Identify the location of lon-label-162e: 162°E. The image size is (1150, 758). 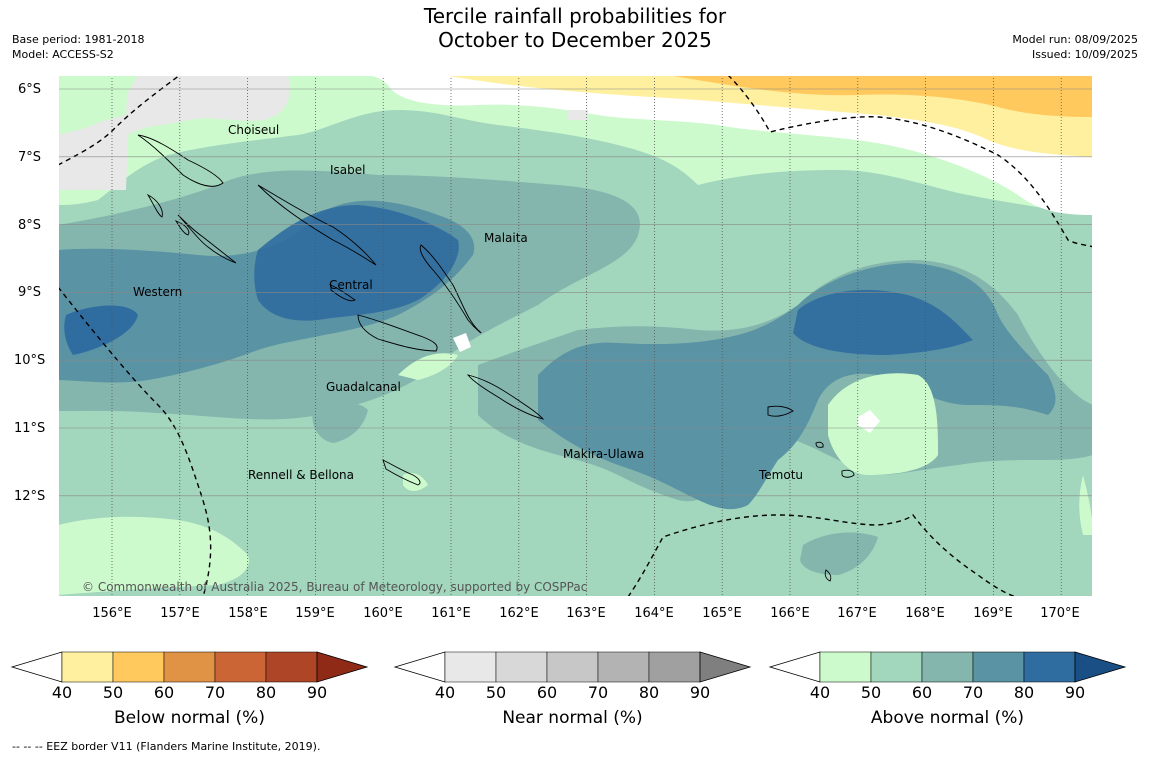
(519, 613).